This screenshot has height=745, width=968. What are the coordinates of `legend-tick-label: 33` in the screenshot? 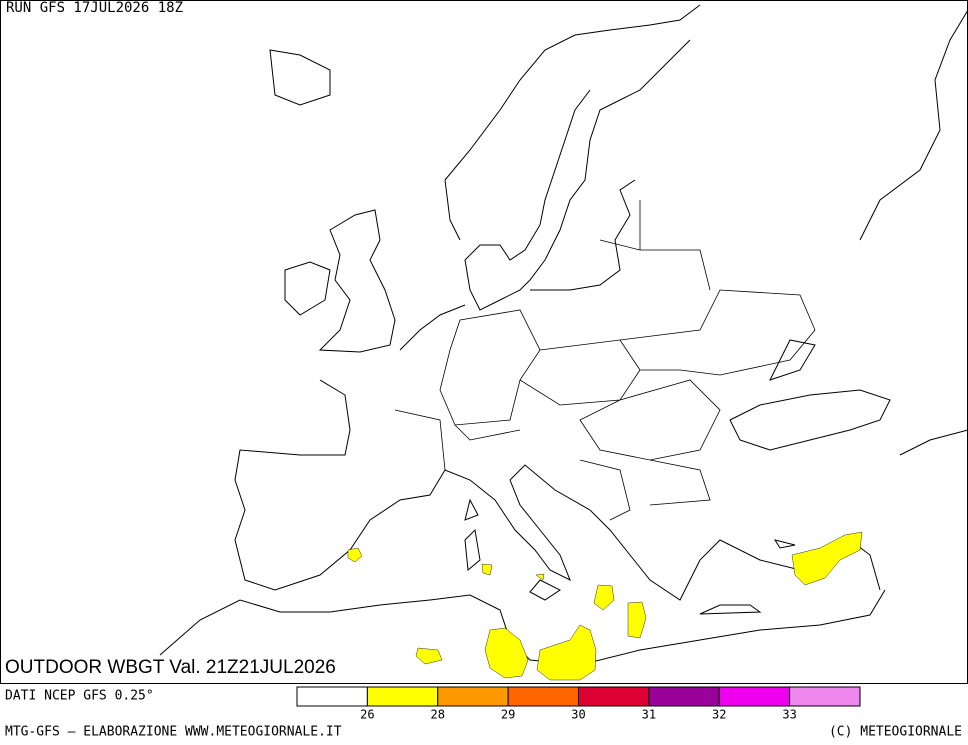 It's located at (789, 715).